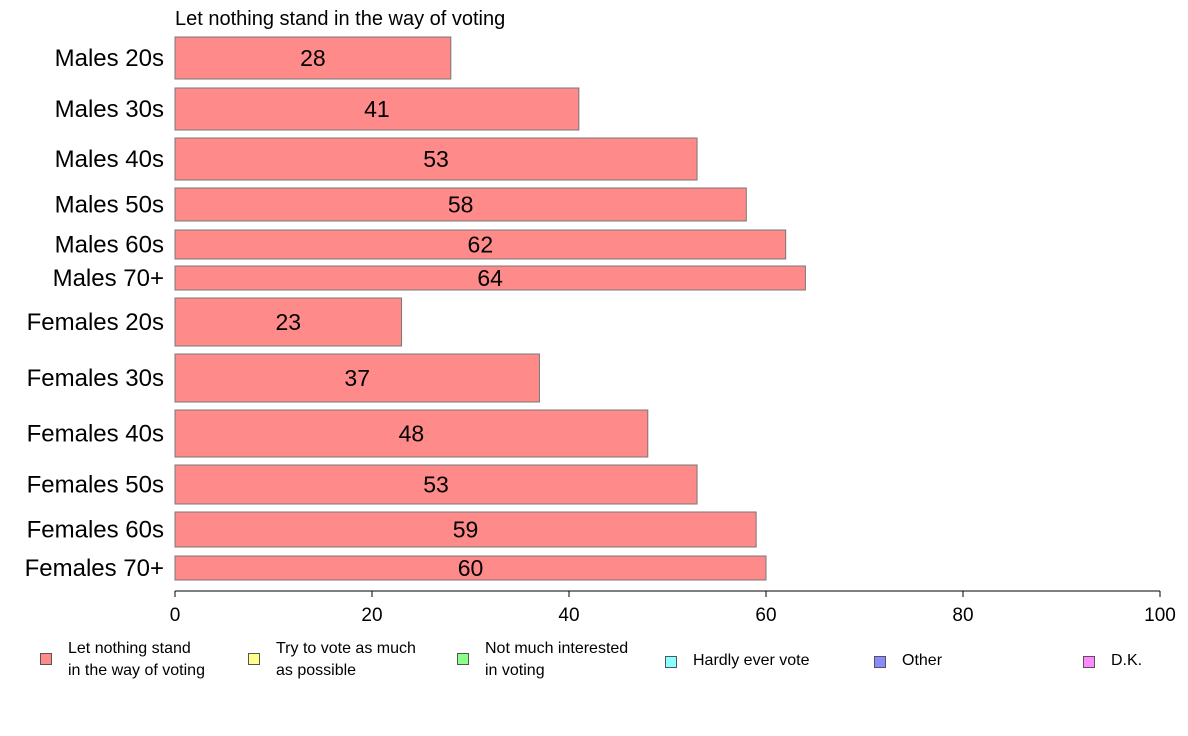  I want to click on legend-item: Not much interested in voting, so click(542, 660).